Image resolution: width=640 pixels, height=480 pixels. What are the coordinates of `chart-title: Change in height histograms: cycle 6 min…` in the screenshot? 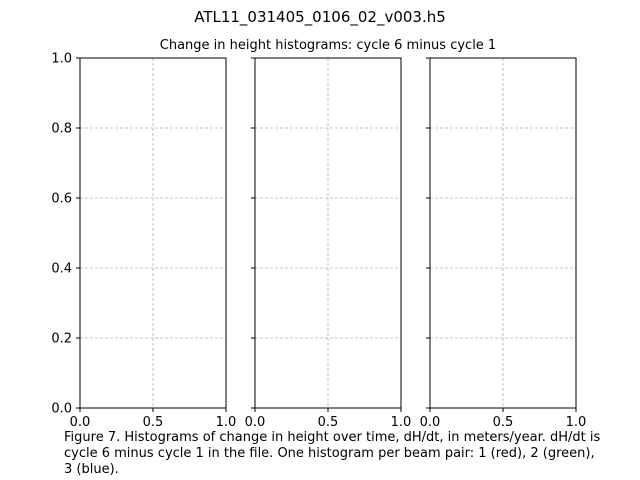 It's located at (328, 45).